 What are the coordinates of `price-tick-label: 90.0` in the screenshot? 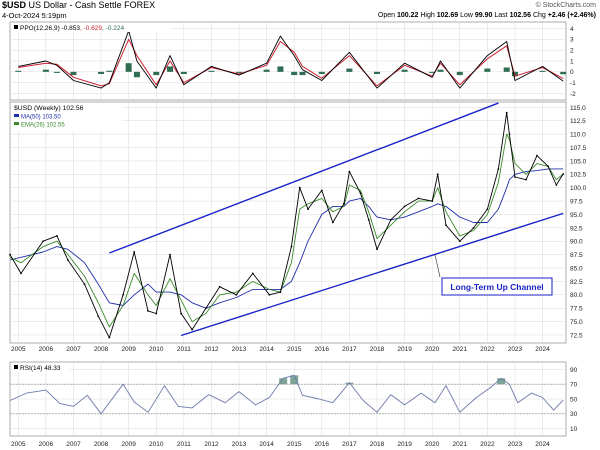 It's located at (576, 242).